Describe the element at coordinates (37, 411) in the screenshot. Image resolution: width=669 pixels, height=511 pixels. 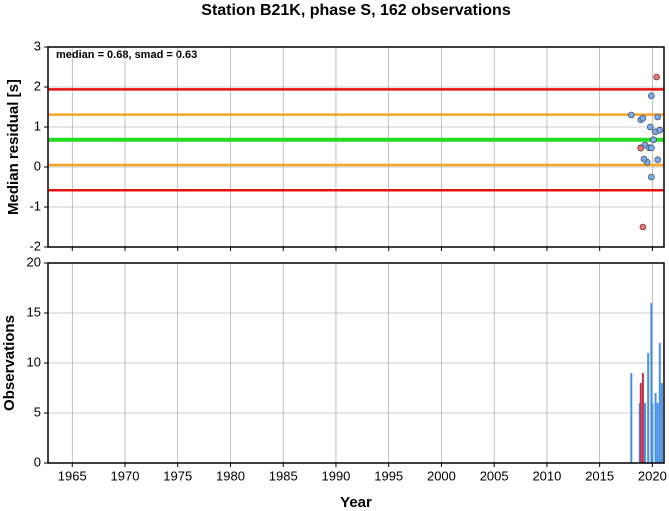
I see `y-tick-label: 5` at that location.